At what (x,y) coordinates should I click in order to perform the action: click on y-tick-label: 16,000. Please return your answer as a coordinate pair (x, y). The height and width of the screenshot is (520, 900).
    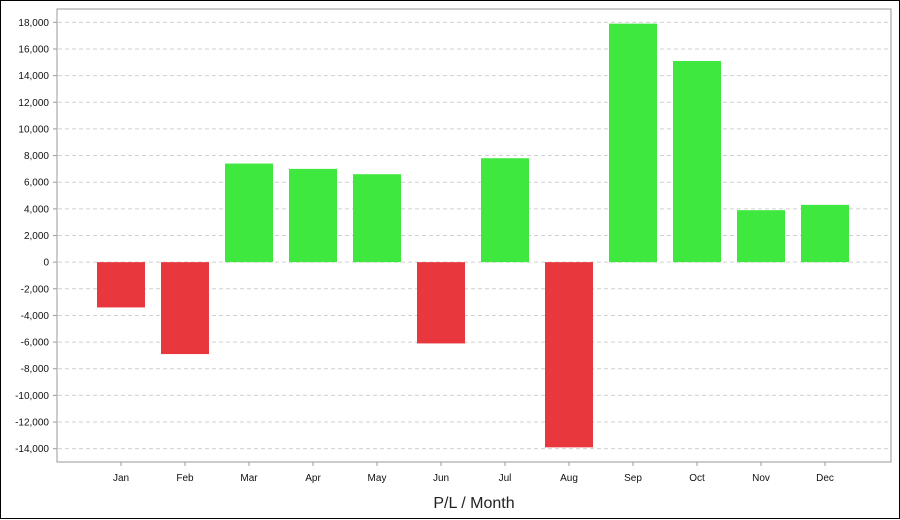
    Looking at the image, I should click on (33, 49).